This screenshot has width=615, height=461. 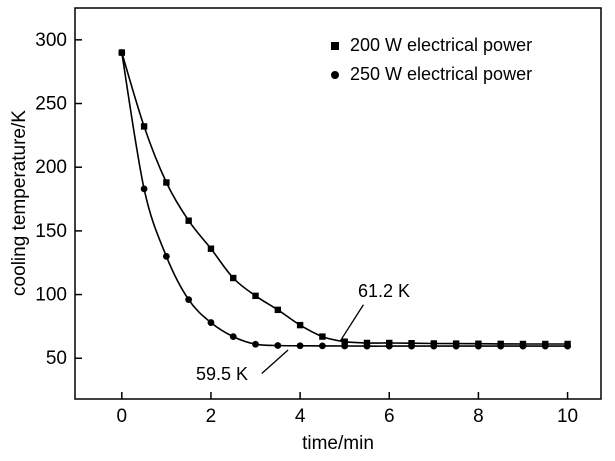 I want to click on y-tick-label: 150, so click(x=51, y=231).